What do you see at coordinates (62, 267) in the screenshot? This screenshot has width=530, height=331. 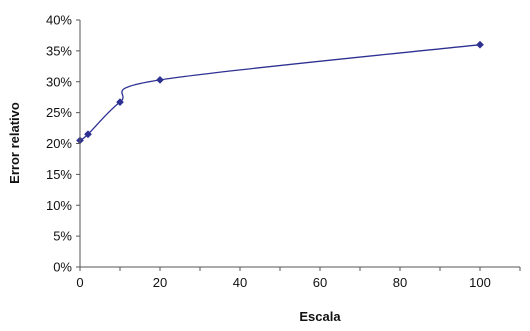 I see `y-tick-label: 0%` at bounding box center [62, 267].